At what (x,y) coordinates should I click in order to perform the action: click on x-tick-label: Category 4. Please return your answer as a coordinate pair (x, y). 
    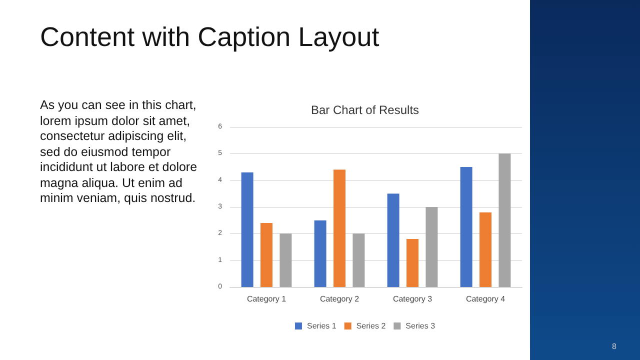
    Looking at the image, I should click on (486, 299).